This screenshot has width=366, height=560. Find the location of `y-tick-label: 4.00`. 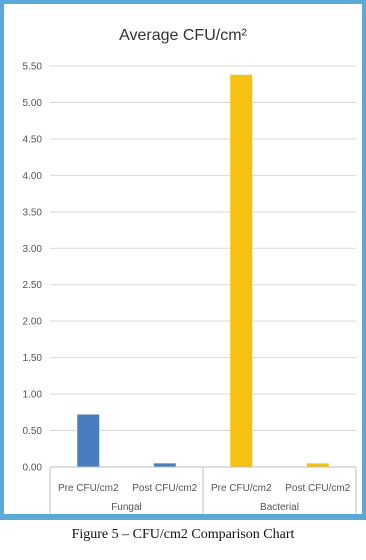

y-tick-label: 4.00 is located at coordinates (33, 176).